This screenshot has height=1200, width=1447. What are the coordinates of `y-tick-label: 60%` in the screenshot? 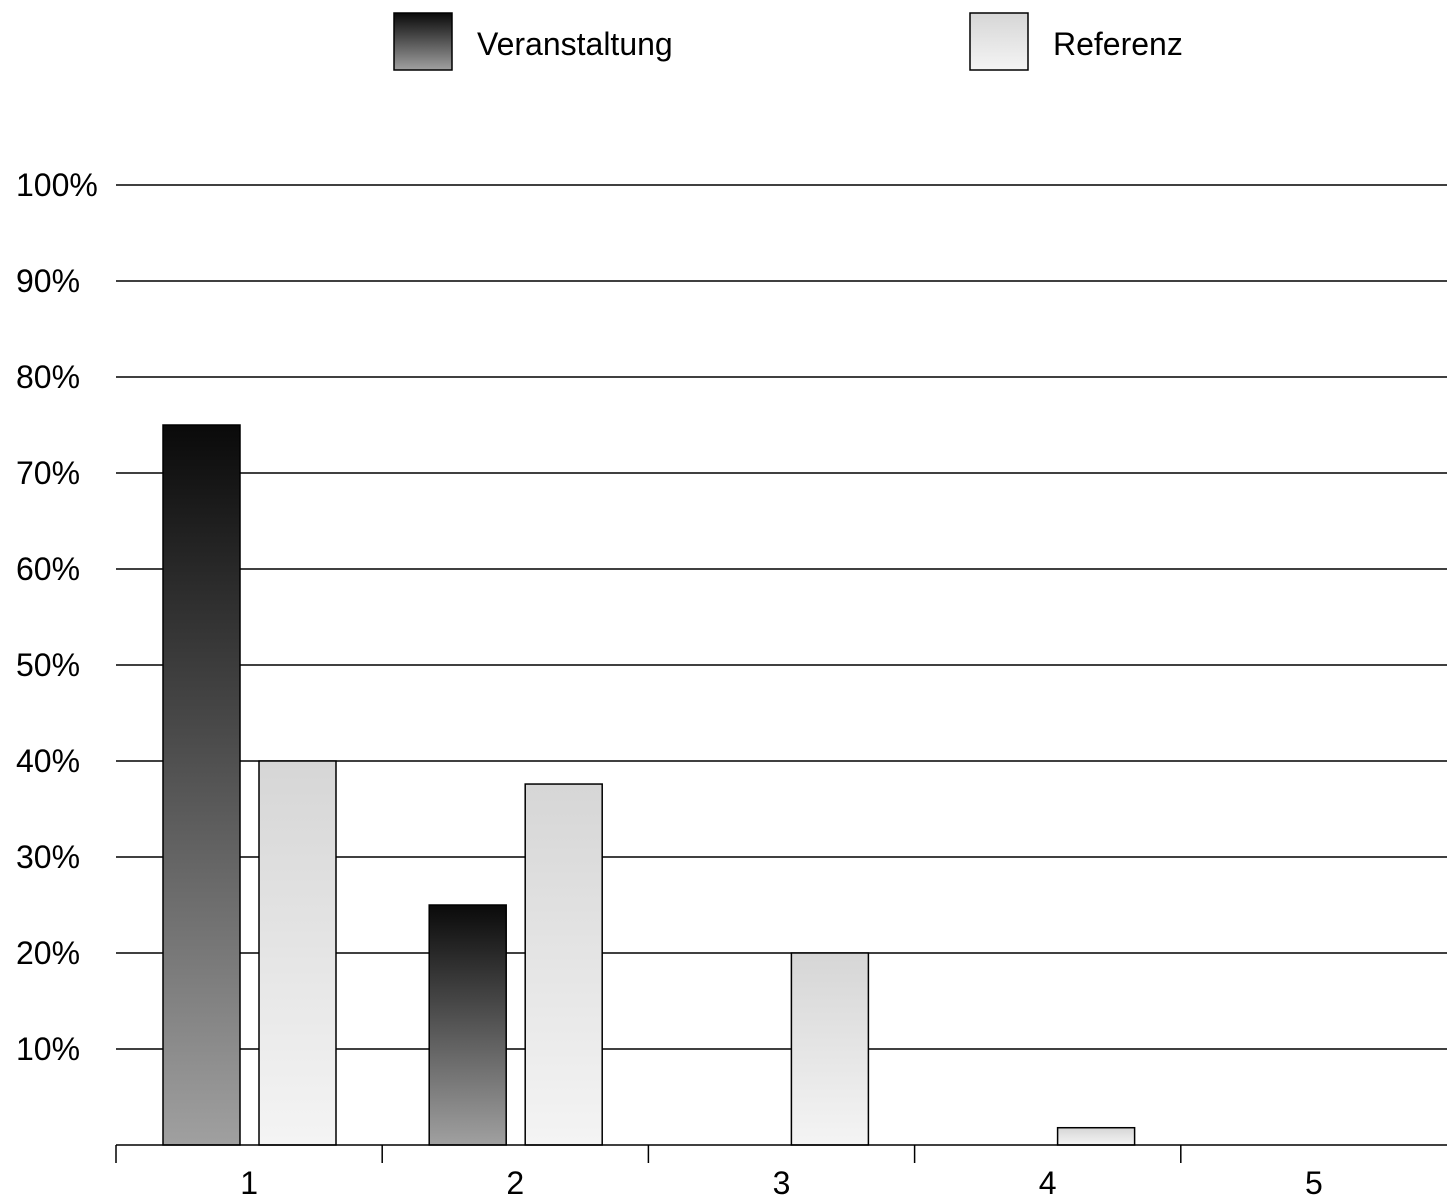 It's located at (48, 569).